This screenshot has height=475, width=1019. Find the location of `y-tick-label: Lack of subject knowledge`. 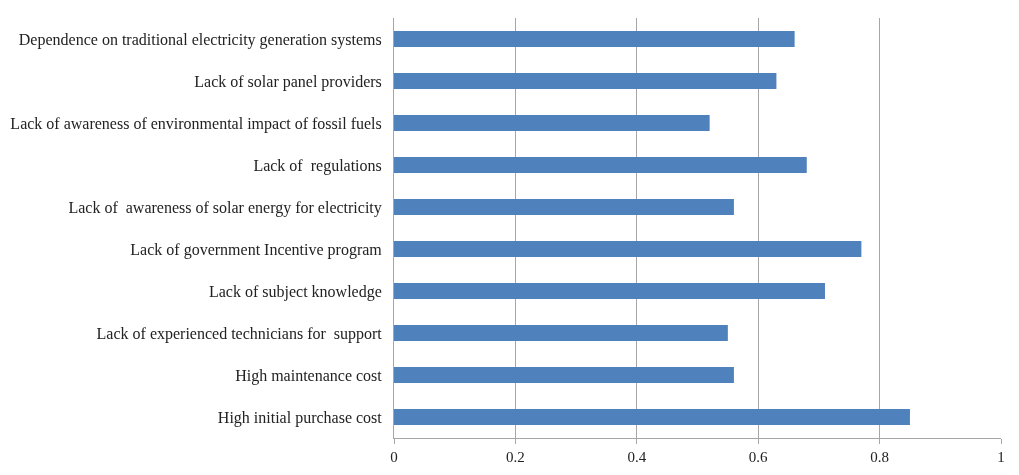

y-tick-label: Lack of subject knowledge is located at coordinates (299, 291).